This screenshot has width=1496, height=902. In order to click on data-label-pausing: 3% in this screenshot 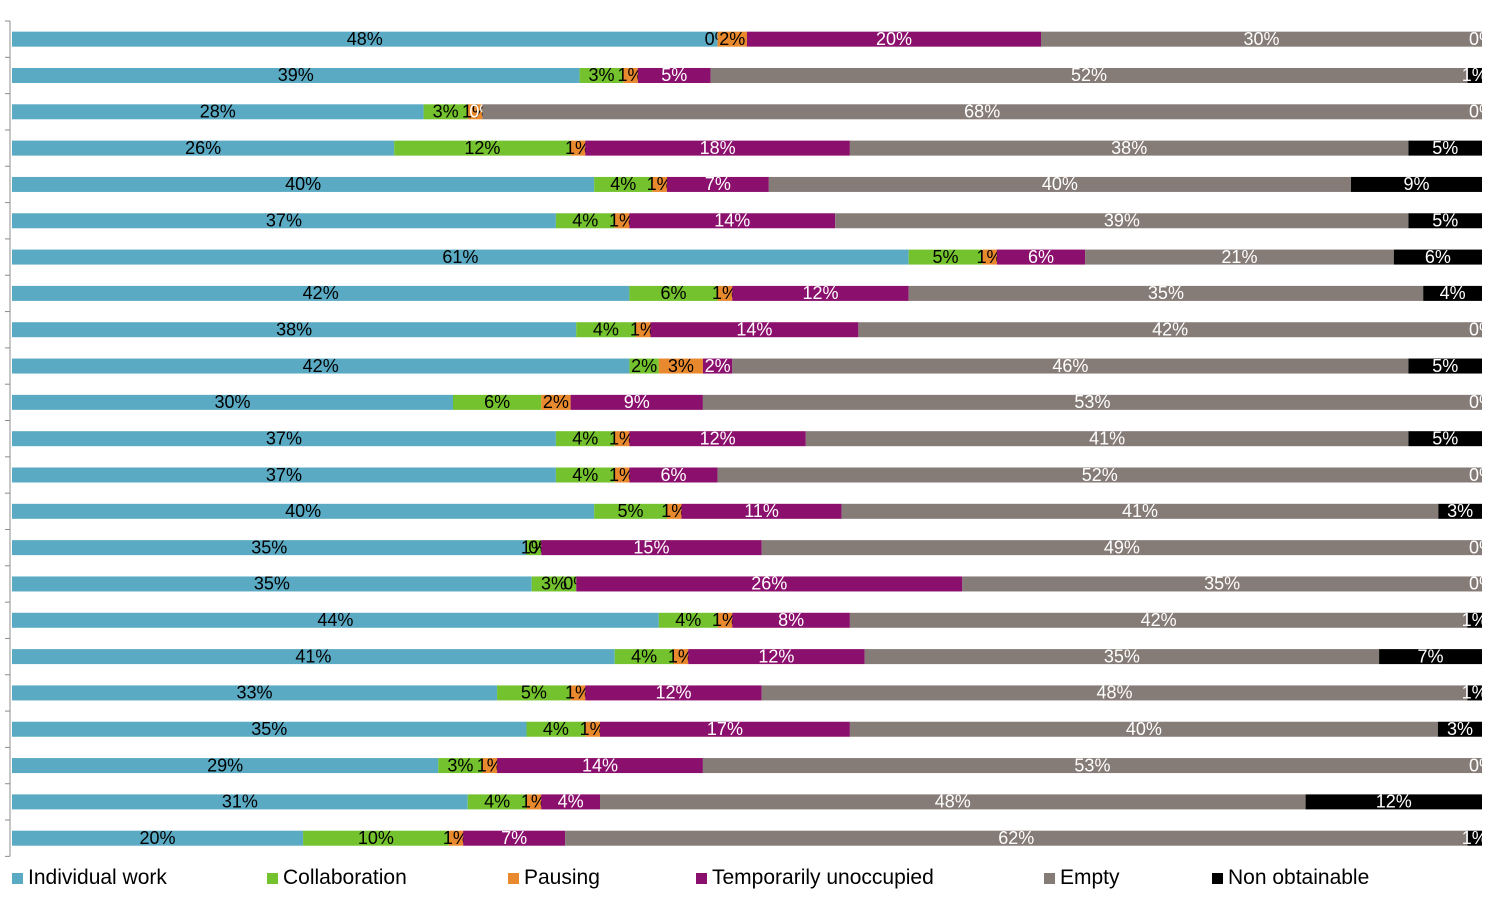, I will do `click(681, 366)`.